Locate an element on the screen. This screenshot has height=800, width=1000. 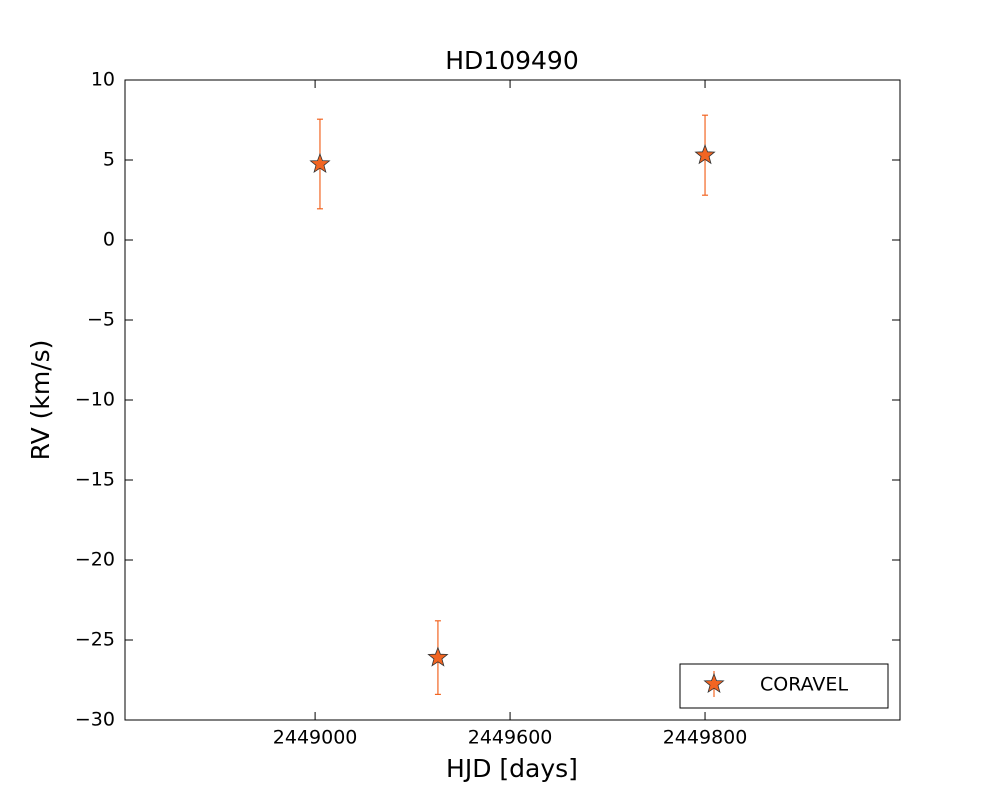
y-tick-label: −20 is located at coordinates (95, 560).